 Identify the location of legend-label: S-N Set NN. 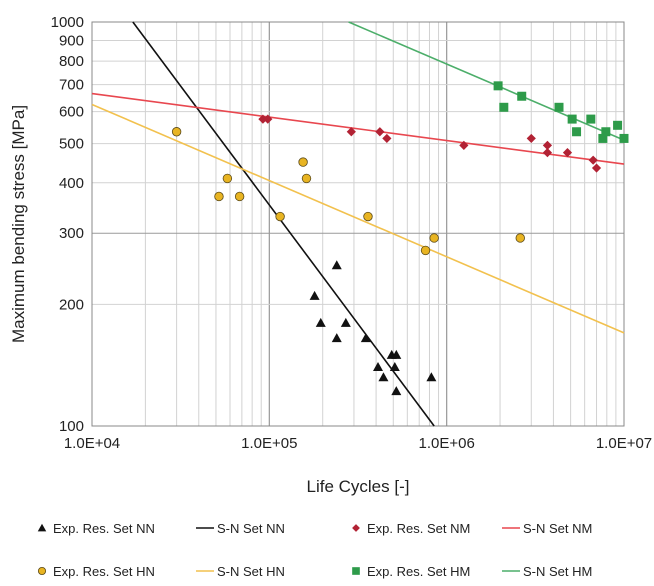
(251, 528).